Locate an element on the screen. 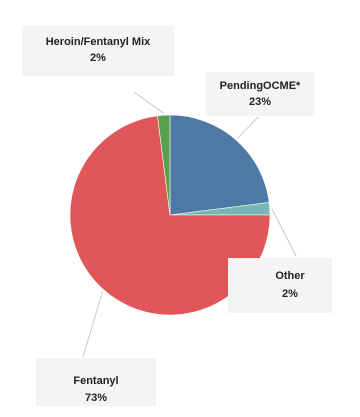 Image resolution: width=360 pixels, height=417 pixels. slice-label-heroin-fentanyl-mix: Heroin/Fentanyl Mix is located at coordinates (98, 42).